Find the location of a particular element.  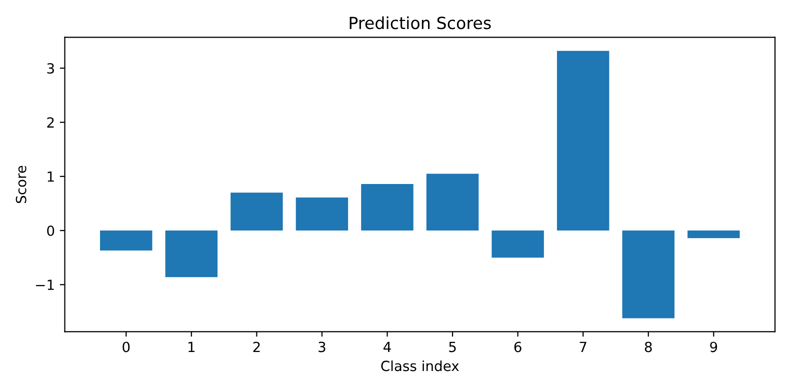

x-tick-label: 5 is located at coordinates (452, 347).